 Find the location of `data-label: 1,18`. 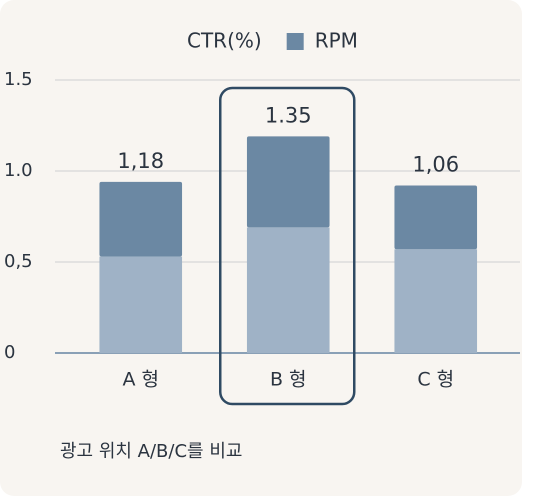

data-label: 1,18 is located at coordinates (140, 161).